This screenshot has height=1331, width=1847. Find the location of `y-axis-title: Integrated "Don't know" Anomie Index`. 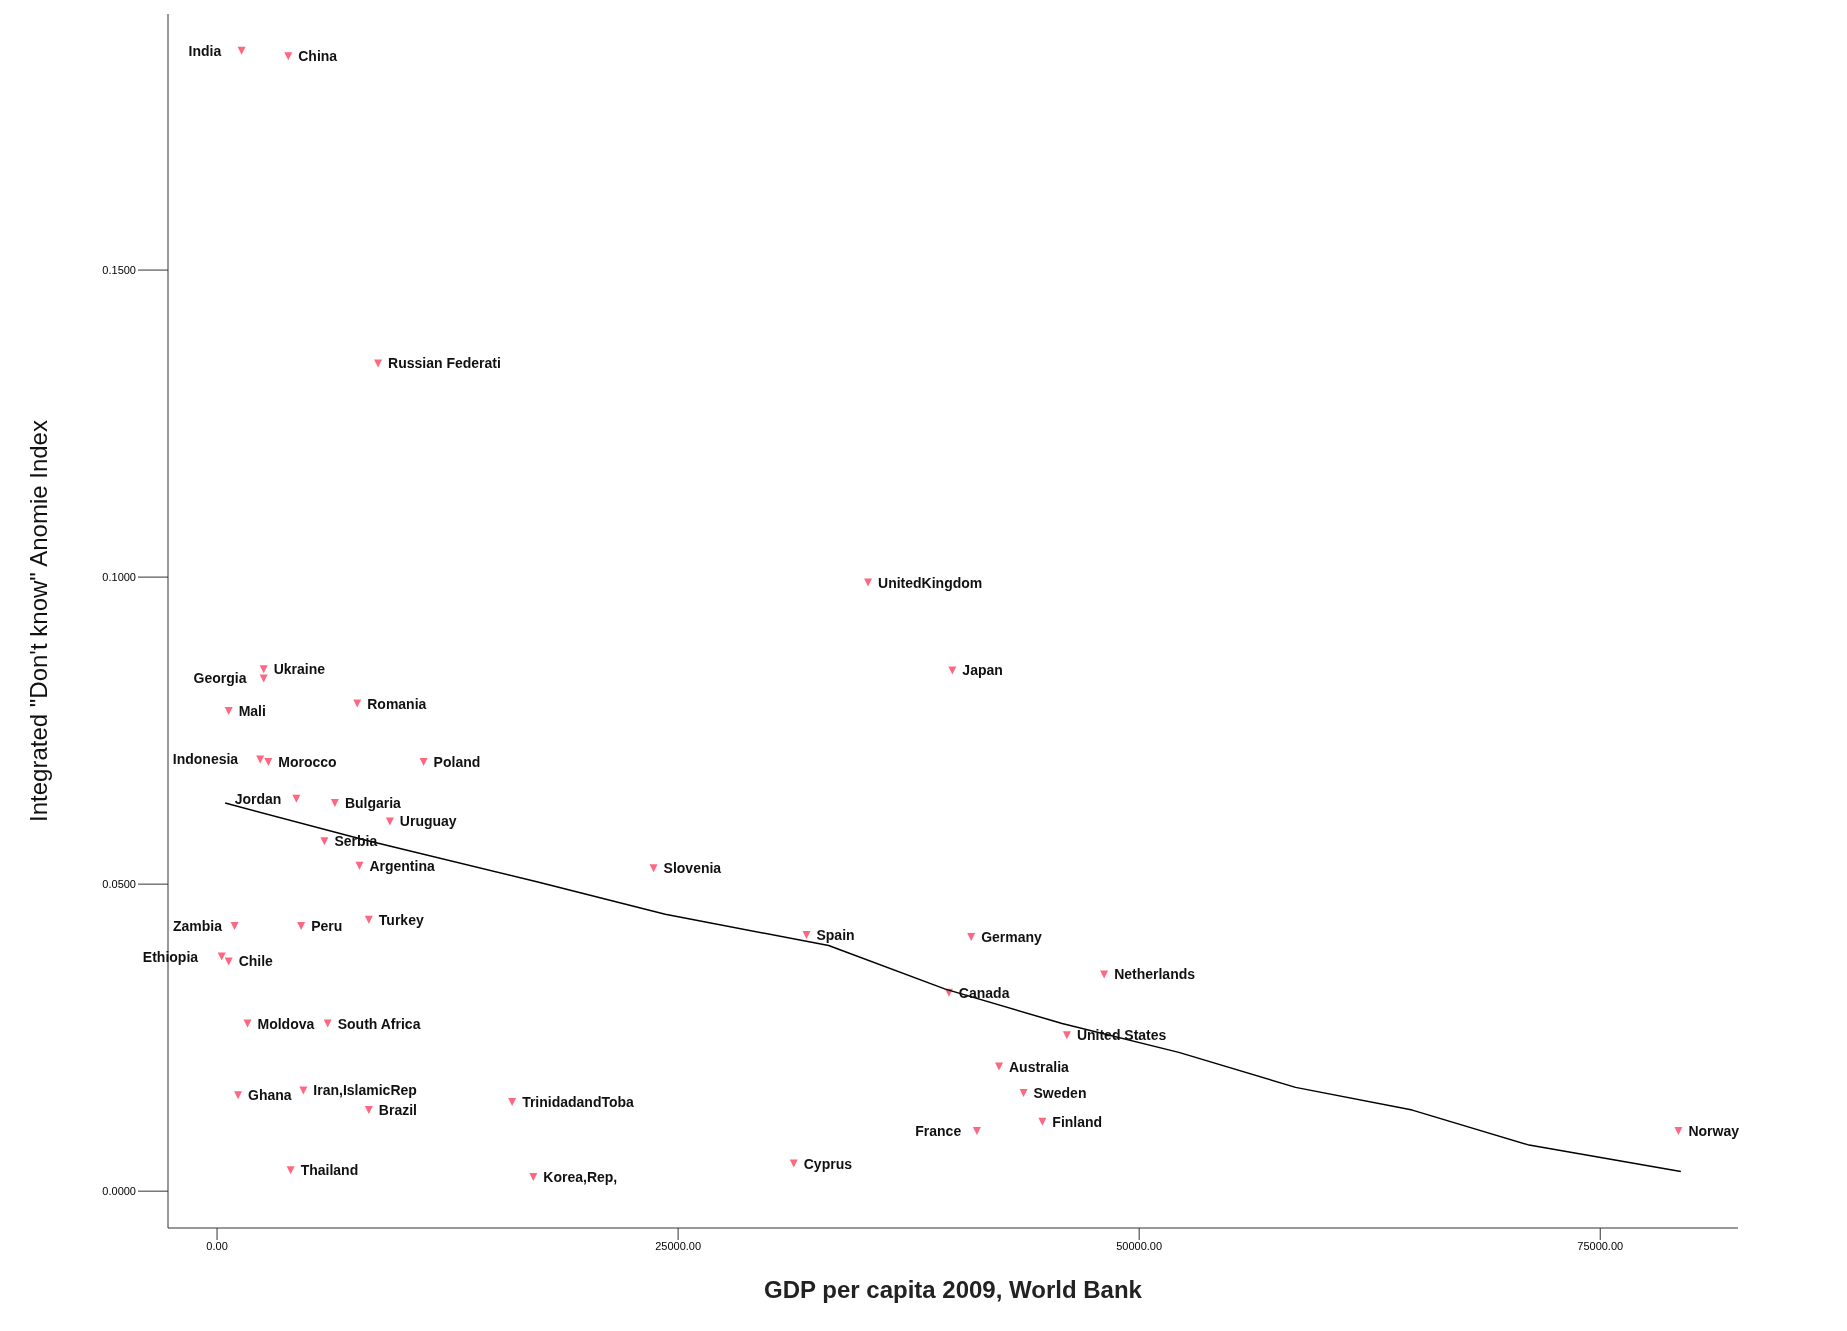

y-axis-title: Integrated "Don't know" Anomie Index is located at coordinates (38, 621).